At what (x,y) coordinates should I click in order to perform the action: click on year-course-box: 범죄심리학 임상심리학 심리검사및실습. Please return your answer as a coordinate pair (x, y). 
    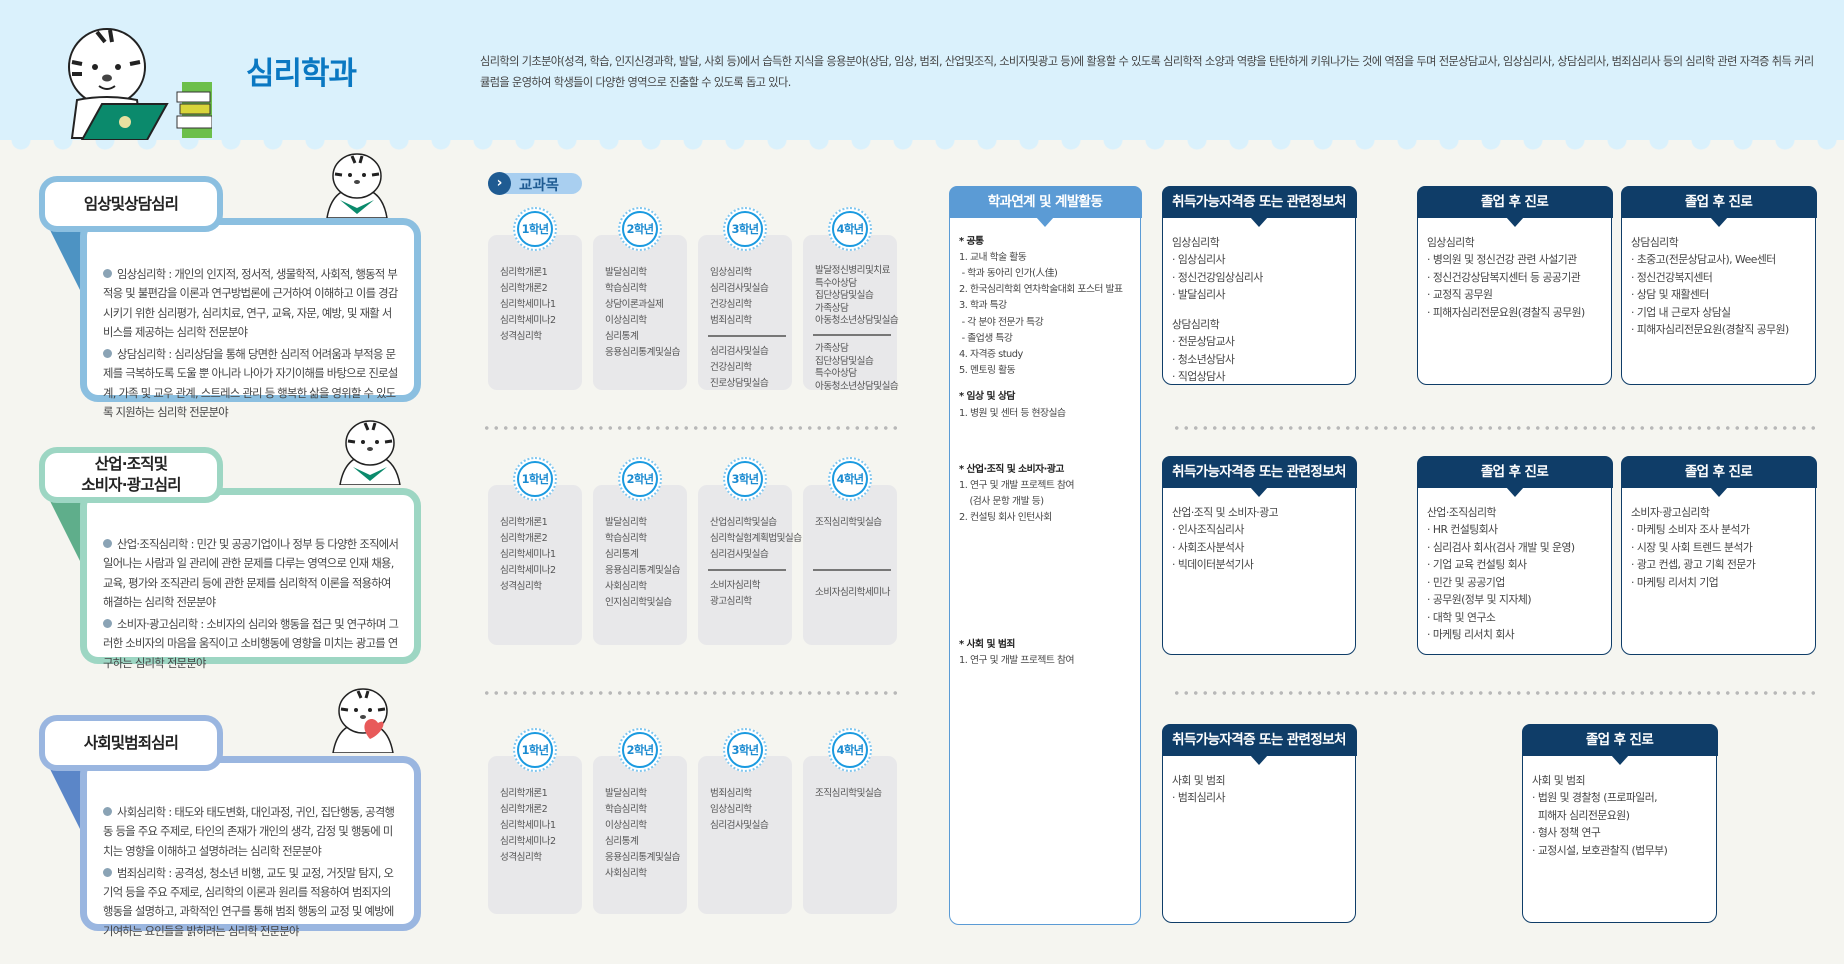
    Looking at the image, I should click on (745, 835).